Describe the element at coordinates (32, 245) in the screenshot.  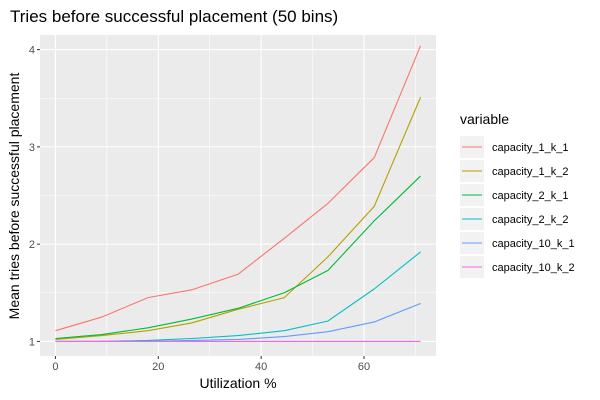
I see `y-tick-label: 2` at that location.